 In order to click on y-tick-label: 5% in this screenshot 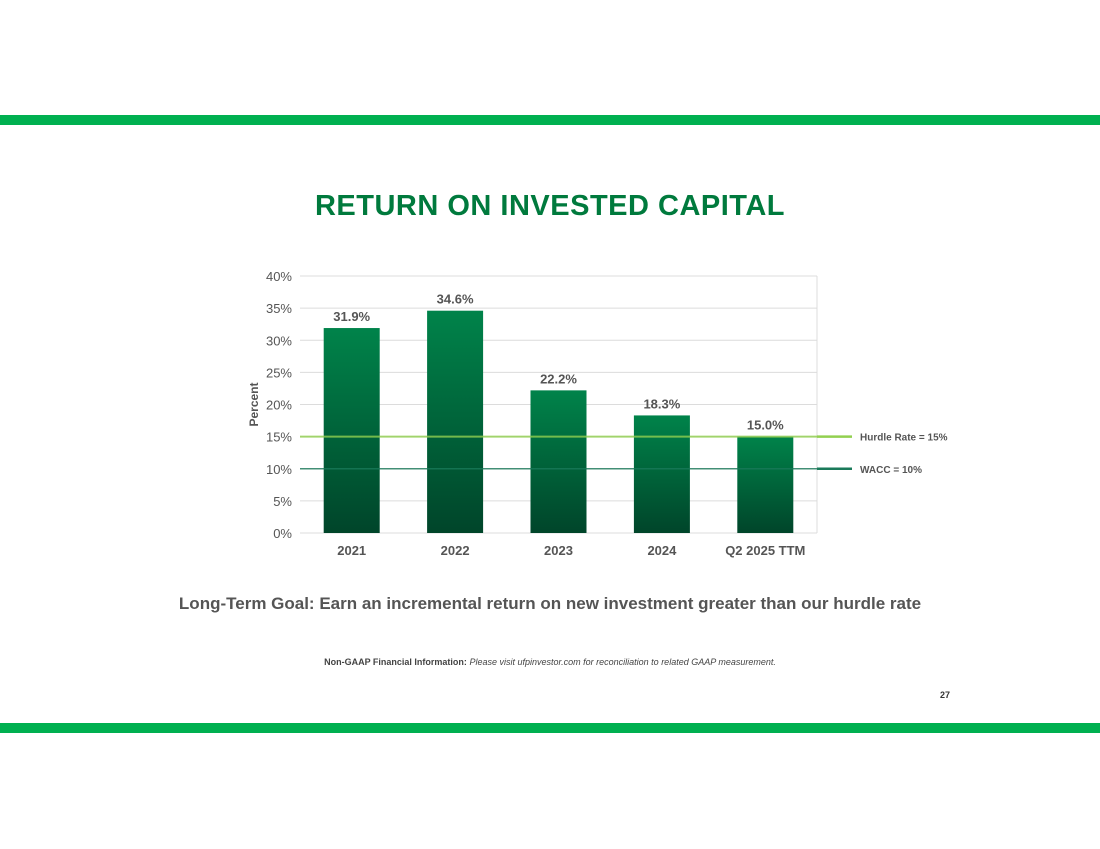, I will do `click(282, 501)`.